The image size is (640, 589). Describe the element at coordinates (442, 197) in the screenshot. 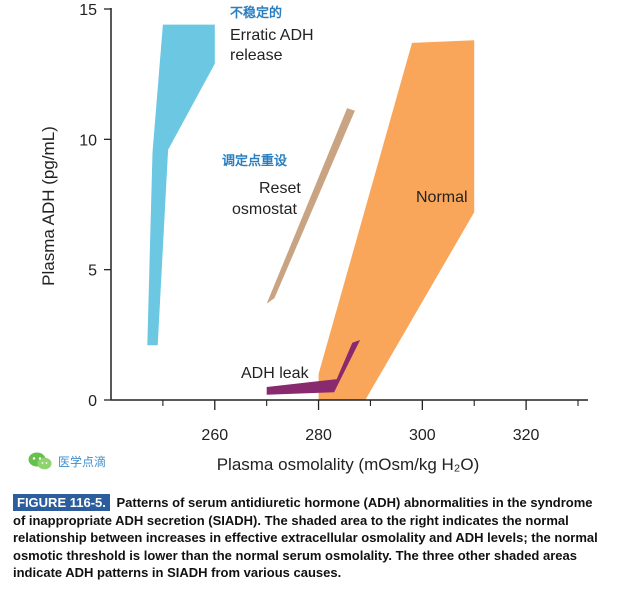

I see `annotation-normal: Normal` at that location.